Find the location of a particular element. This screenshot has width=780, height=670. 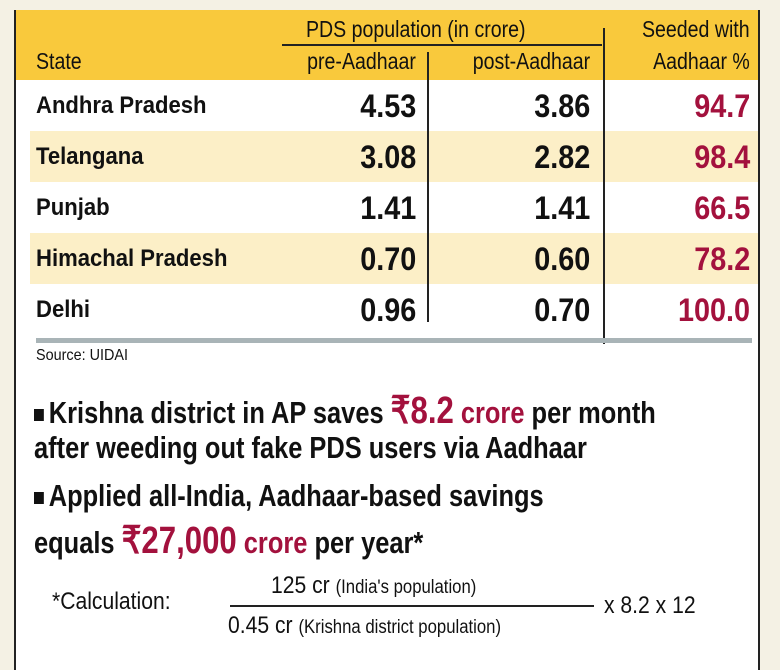

state-name: Telangana is located at coordinates (90, 156).